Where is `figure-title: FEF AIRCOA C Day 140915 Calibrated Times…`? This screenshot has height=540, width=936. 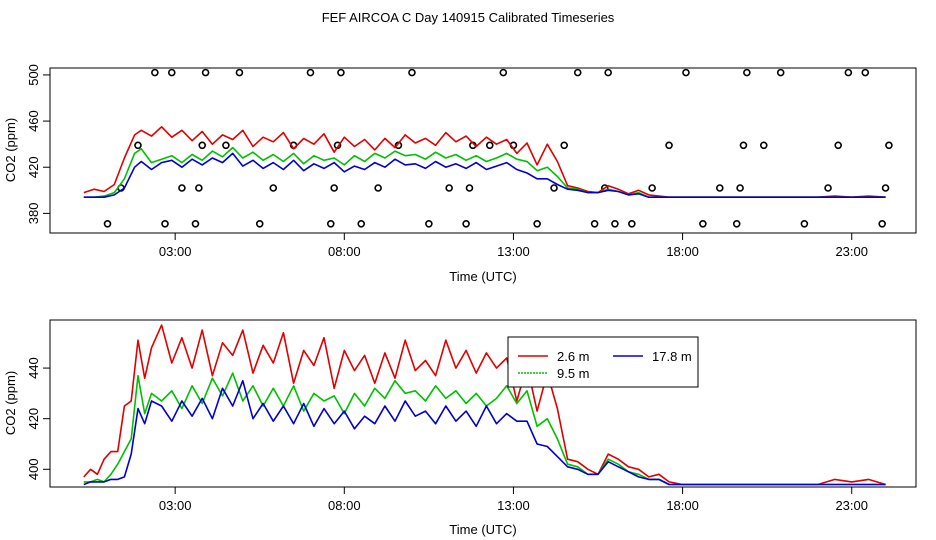 figure-title: FEF AIRCOA C Day 140915 Calibrated Times… is located at coordinates (468, 17).